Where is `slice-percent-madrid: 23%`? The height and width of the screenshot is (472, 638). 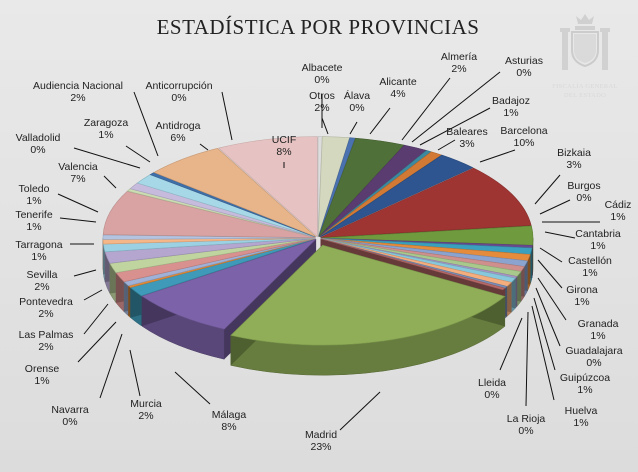 slice-percent-madrid: 23% is located at coordinates (320, 447).